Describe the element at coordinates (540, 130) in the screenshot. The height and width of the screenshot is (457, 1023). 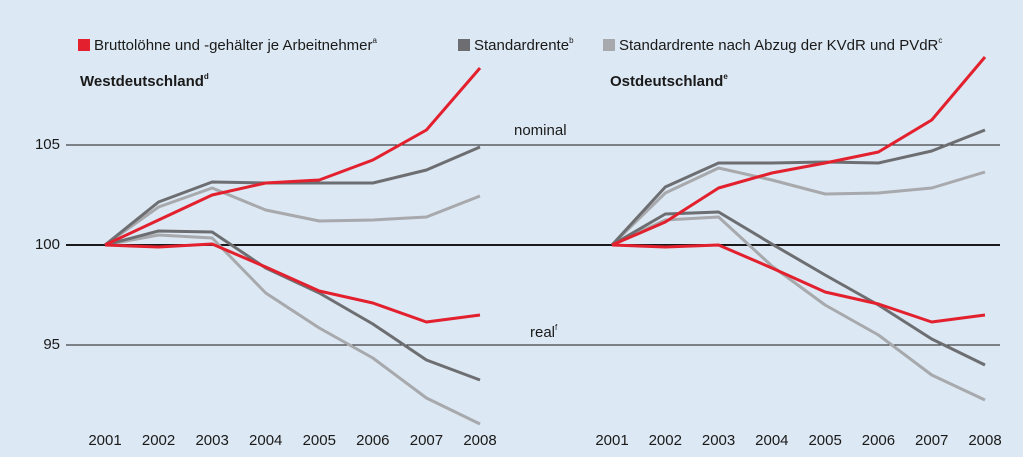
I see `annotation: nominal` at that location.